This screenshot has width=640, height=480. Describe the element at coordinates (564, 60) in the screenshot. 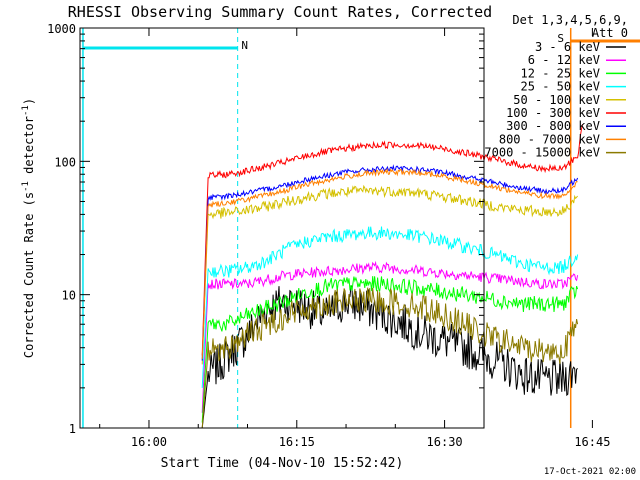

I see `legend-label: 6 - 12 keV` at that location.